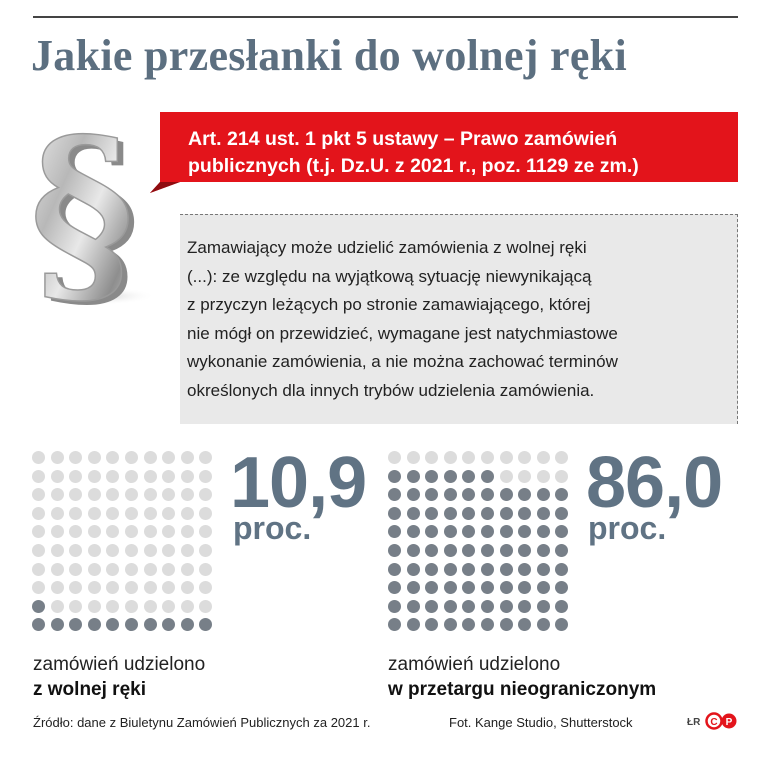 This screenshot has height=760, width=768. Describe the element at coordinates (298, 483) in the screenshot. I see `stat-value-free-hand: 10,9` at that location.